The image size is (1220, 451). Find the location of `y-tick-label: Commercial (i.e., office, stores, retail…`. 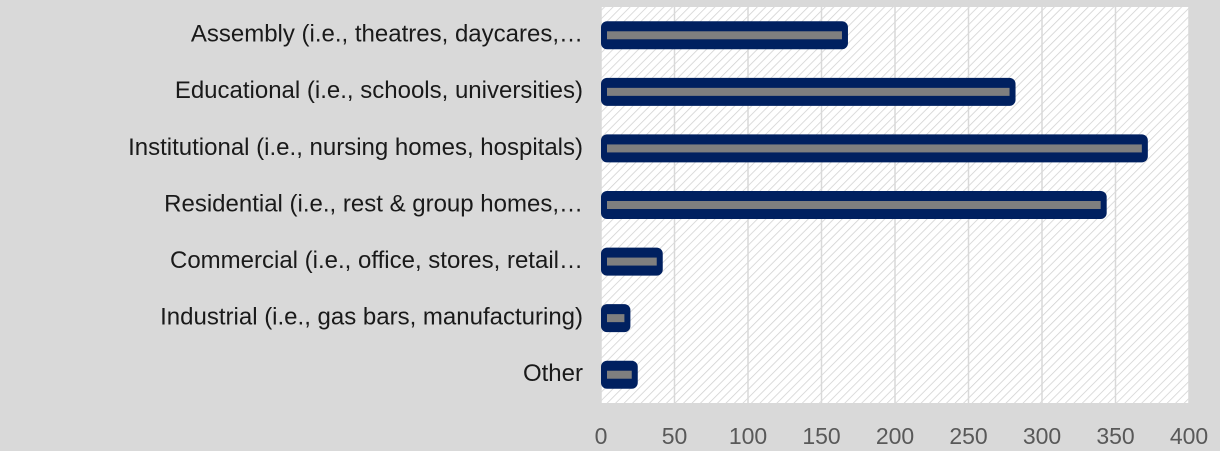

y-tick-label: Commercial (i.e., office, stores, retail… is located at coordinates (376, 260).